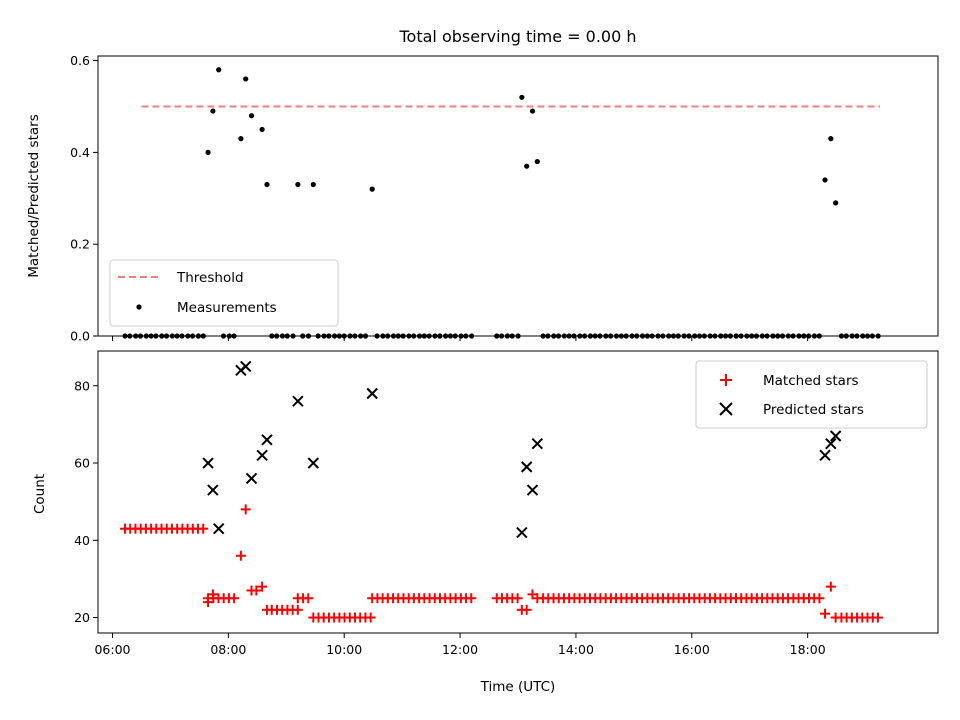 This screenshot has height=720, width=960. Describe the element at coordinates (210, 278) in the screenshot. I see `legend-threshold-label: Threshold` at that location.